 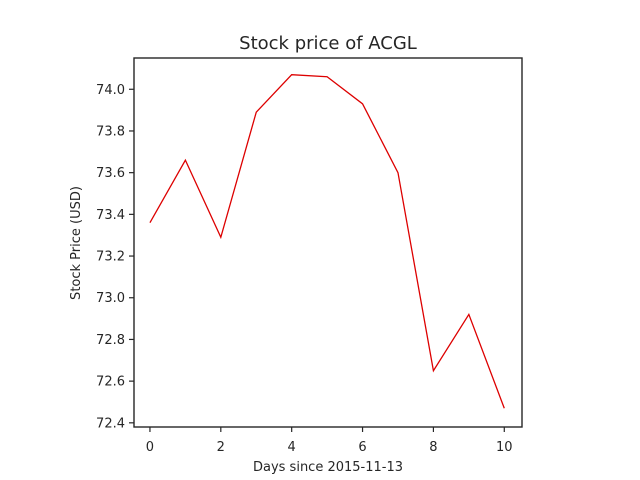 What do you see at coordinates (76, 243) in the screenshot?
I see `y-axis-label: Stock Price (USD)` at bounding box center [76, 243].